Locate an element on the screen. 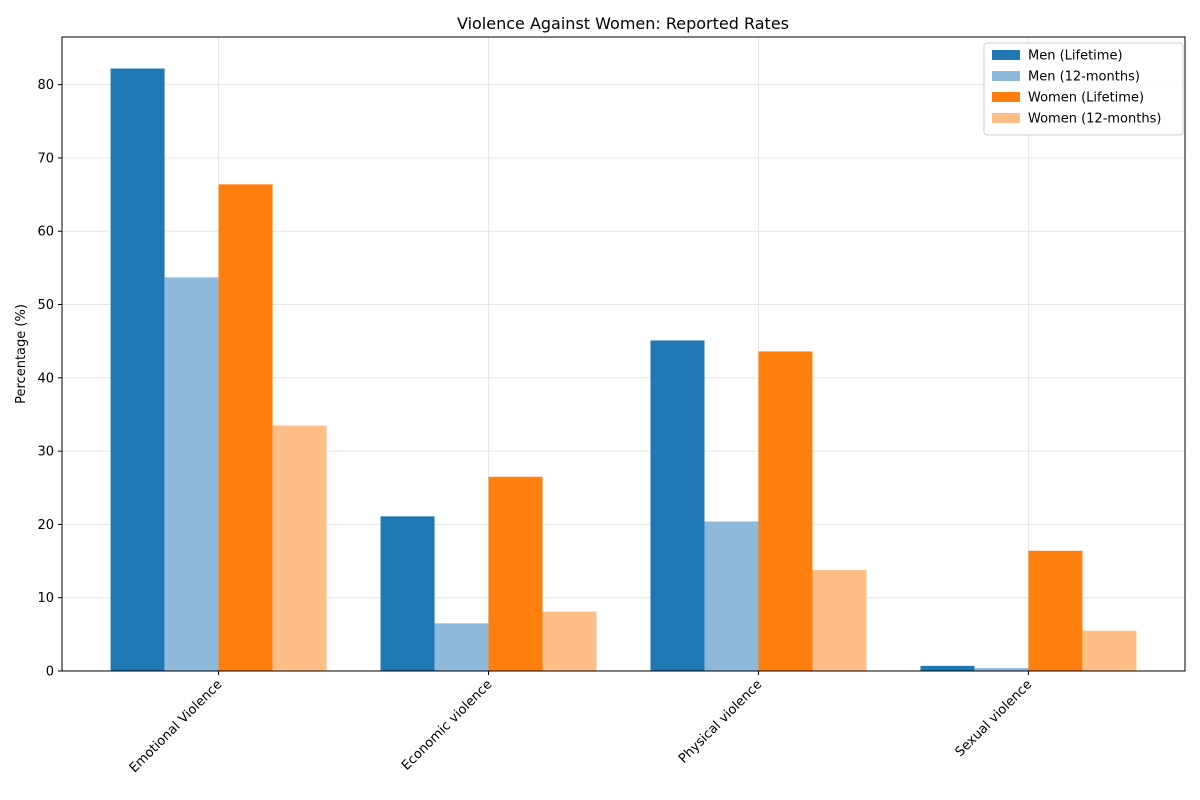 This screenshot has height=800, width=1200. legend-box is located at coordinates (1083, 89).